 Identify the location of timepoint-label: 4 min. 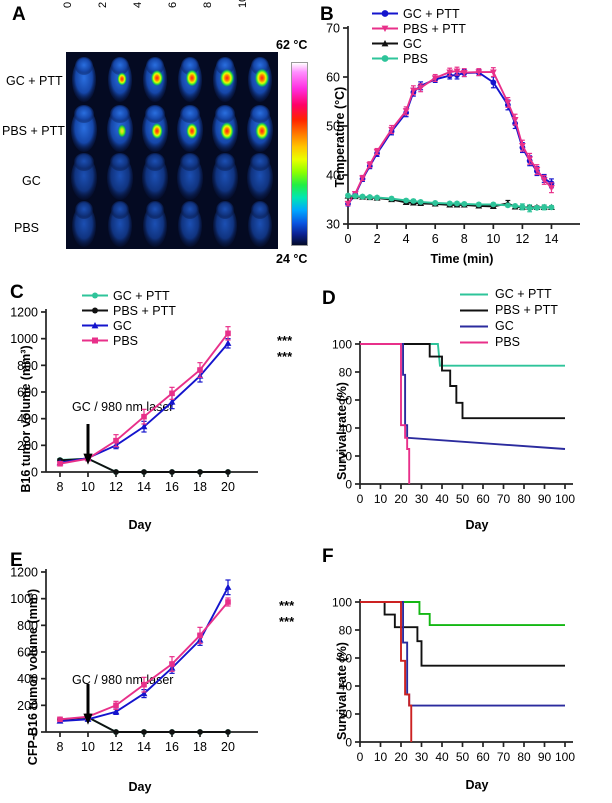
(138, 4).